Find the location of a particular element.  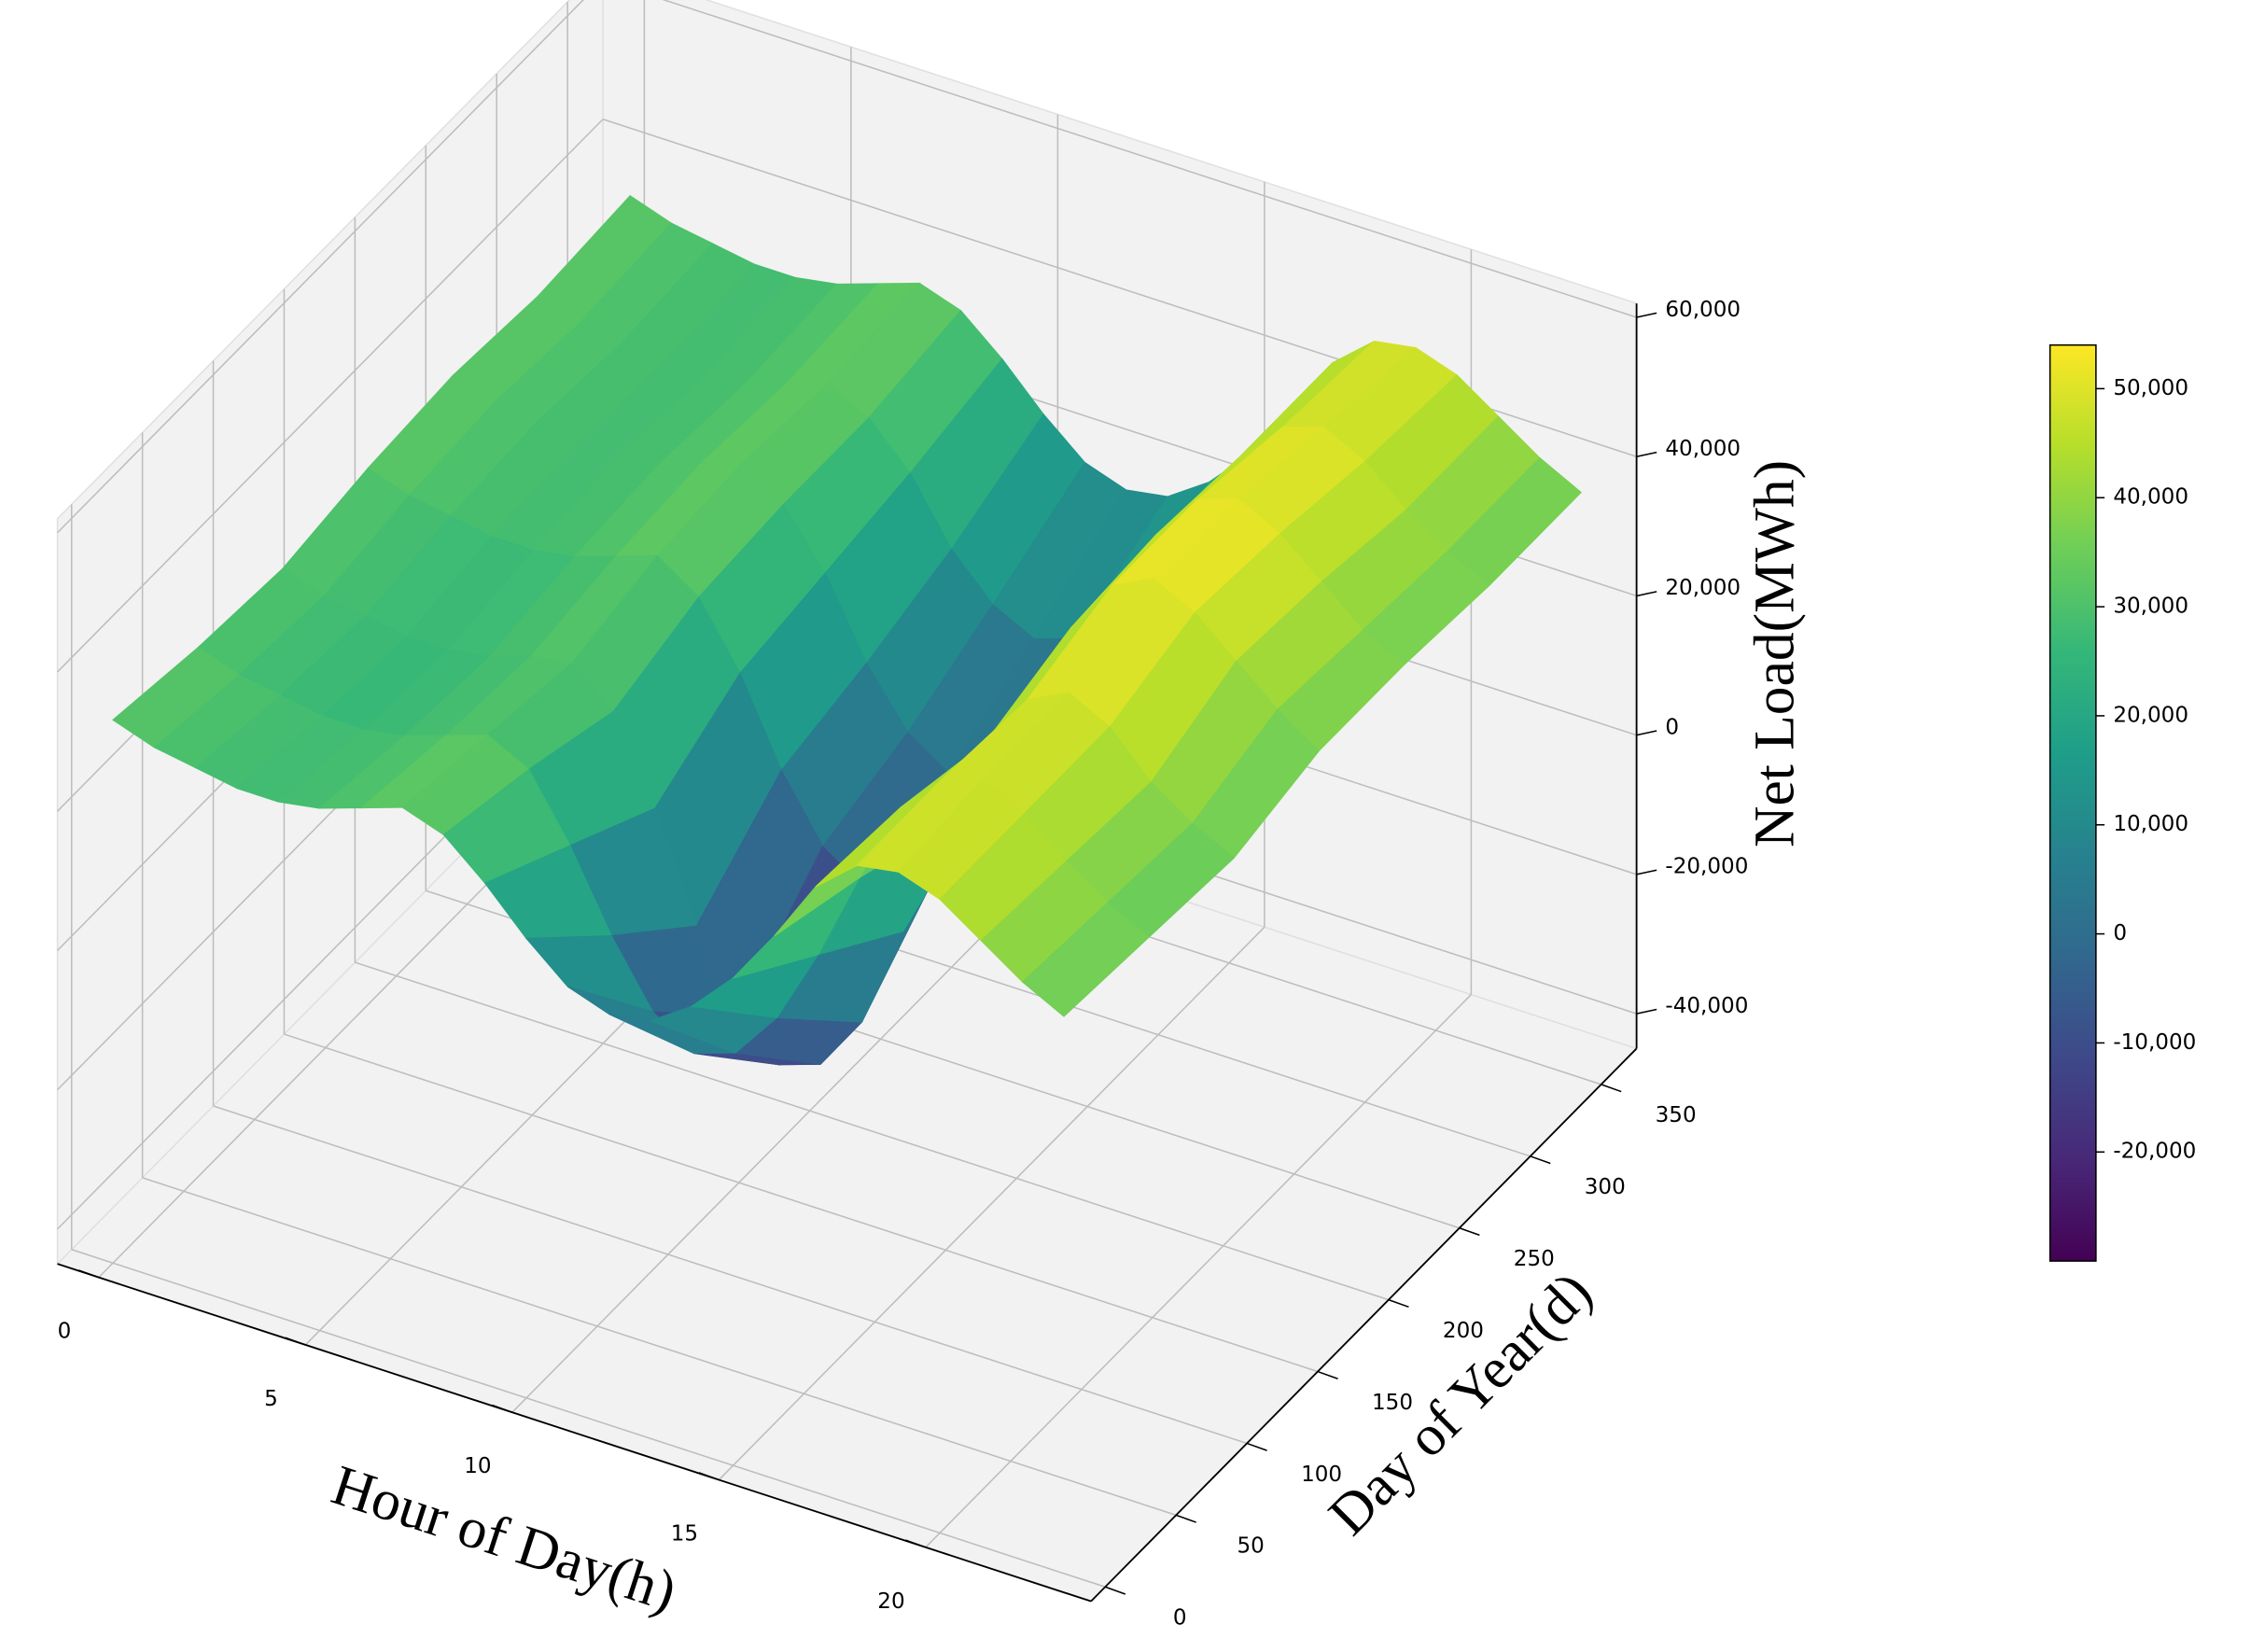

y-tick-label: 250 is located at coordinates (1534, 1259).